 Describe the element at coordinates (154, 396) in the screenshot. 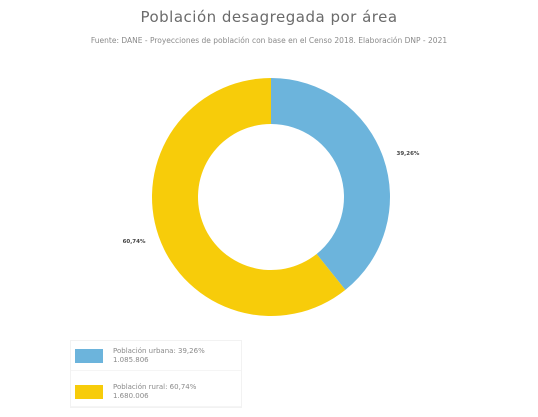

I see `legend-value-rural: 1.680.006` at that location.